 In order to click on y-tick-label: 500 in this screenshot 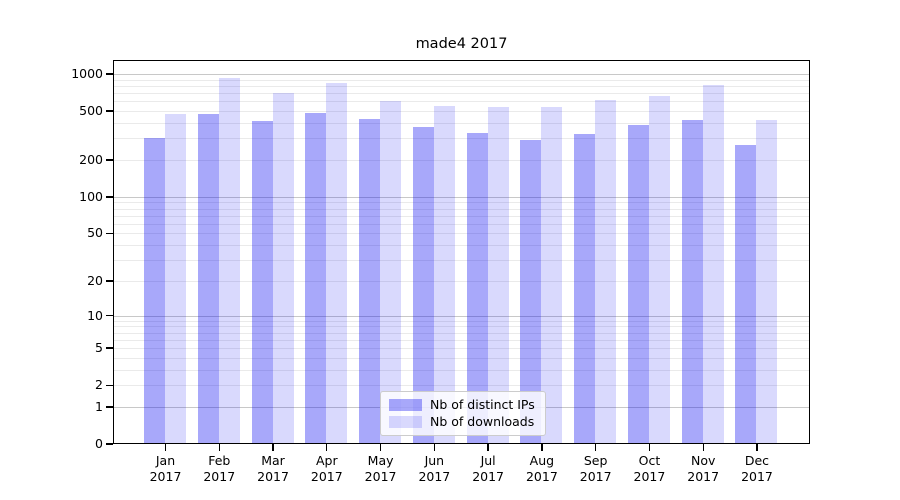, I will do `click(91, 111)`.